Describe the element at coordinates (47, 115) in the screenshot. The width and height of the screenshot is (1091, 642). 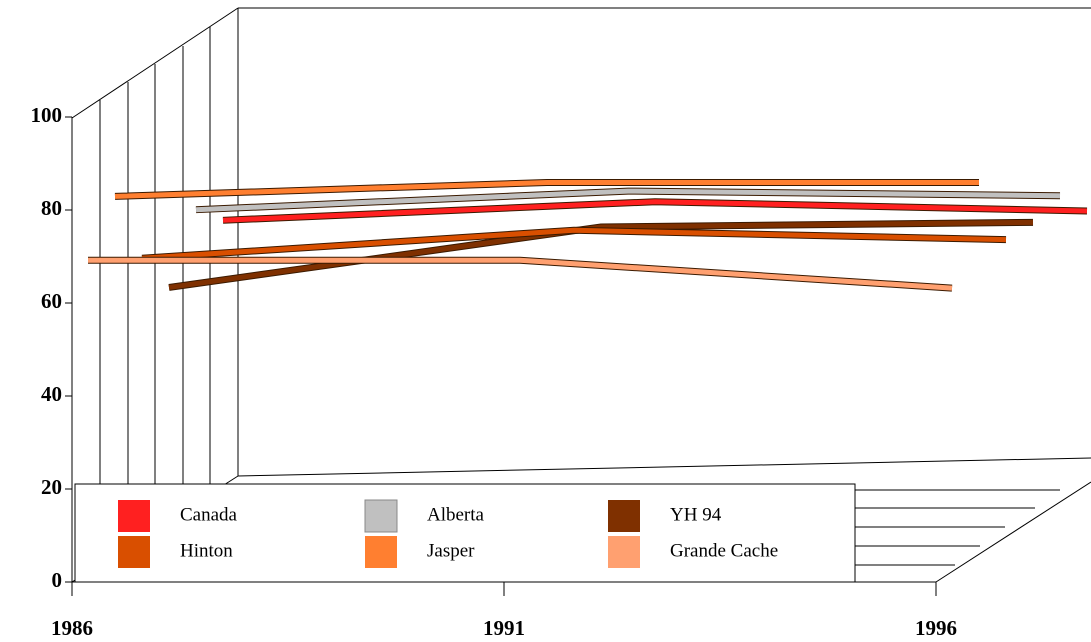
I see `y-tick-label: 100` at that location.